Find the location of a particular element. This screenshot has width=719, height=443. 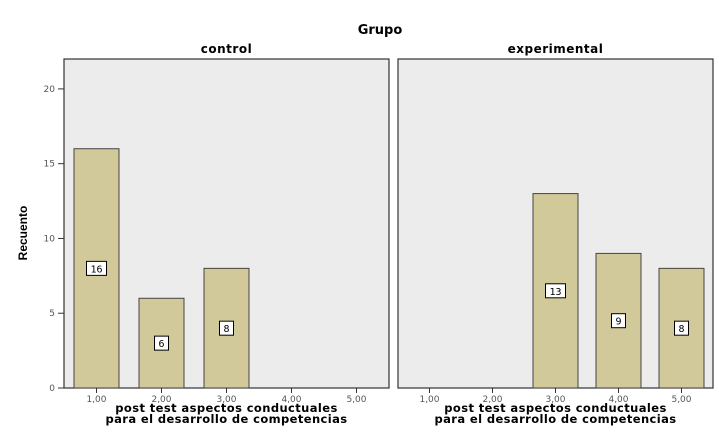

data-label: 6 is located at coordinates (161, 344).